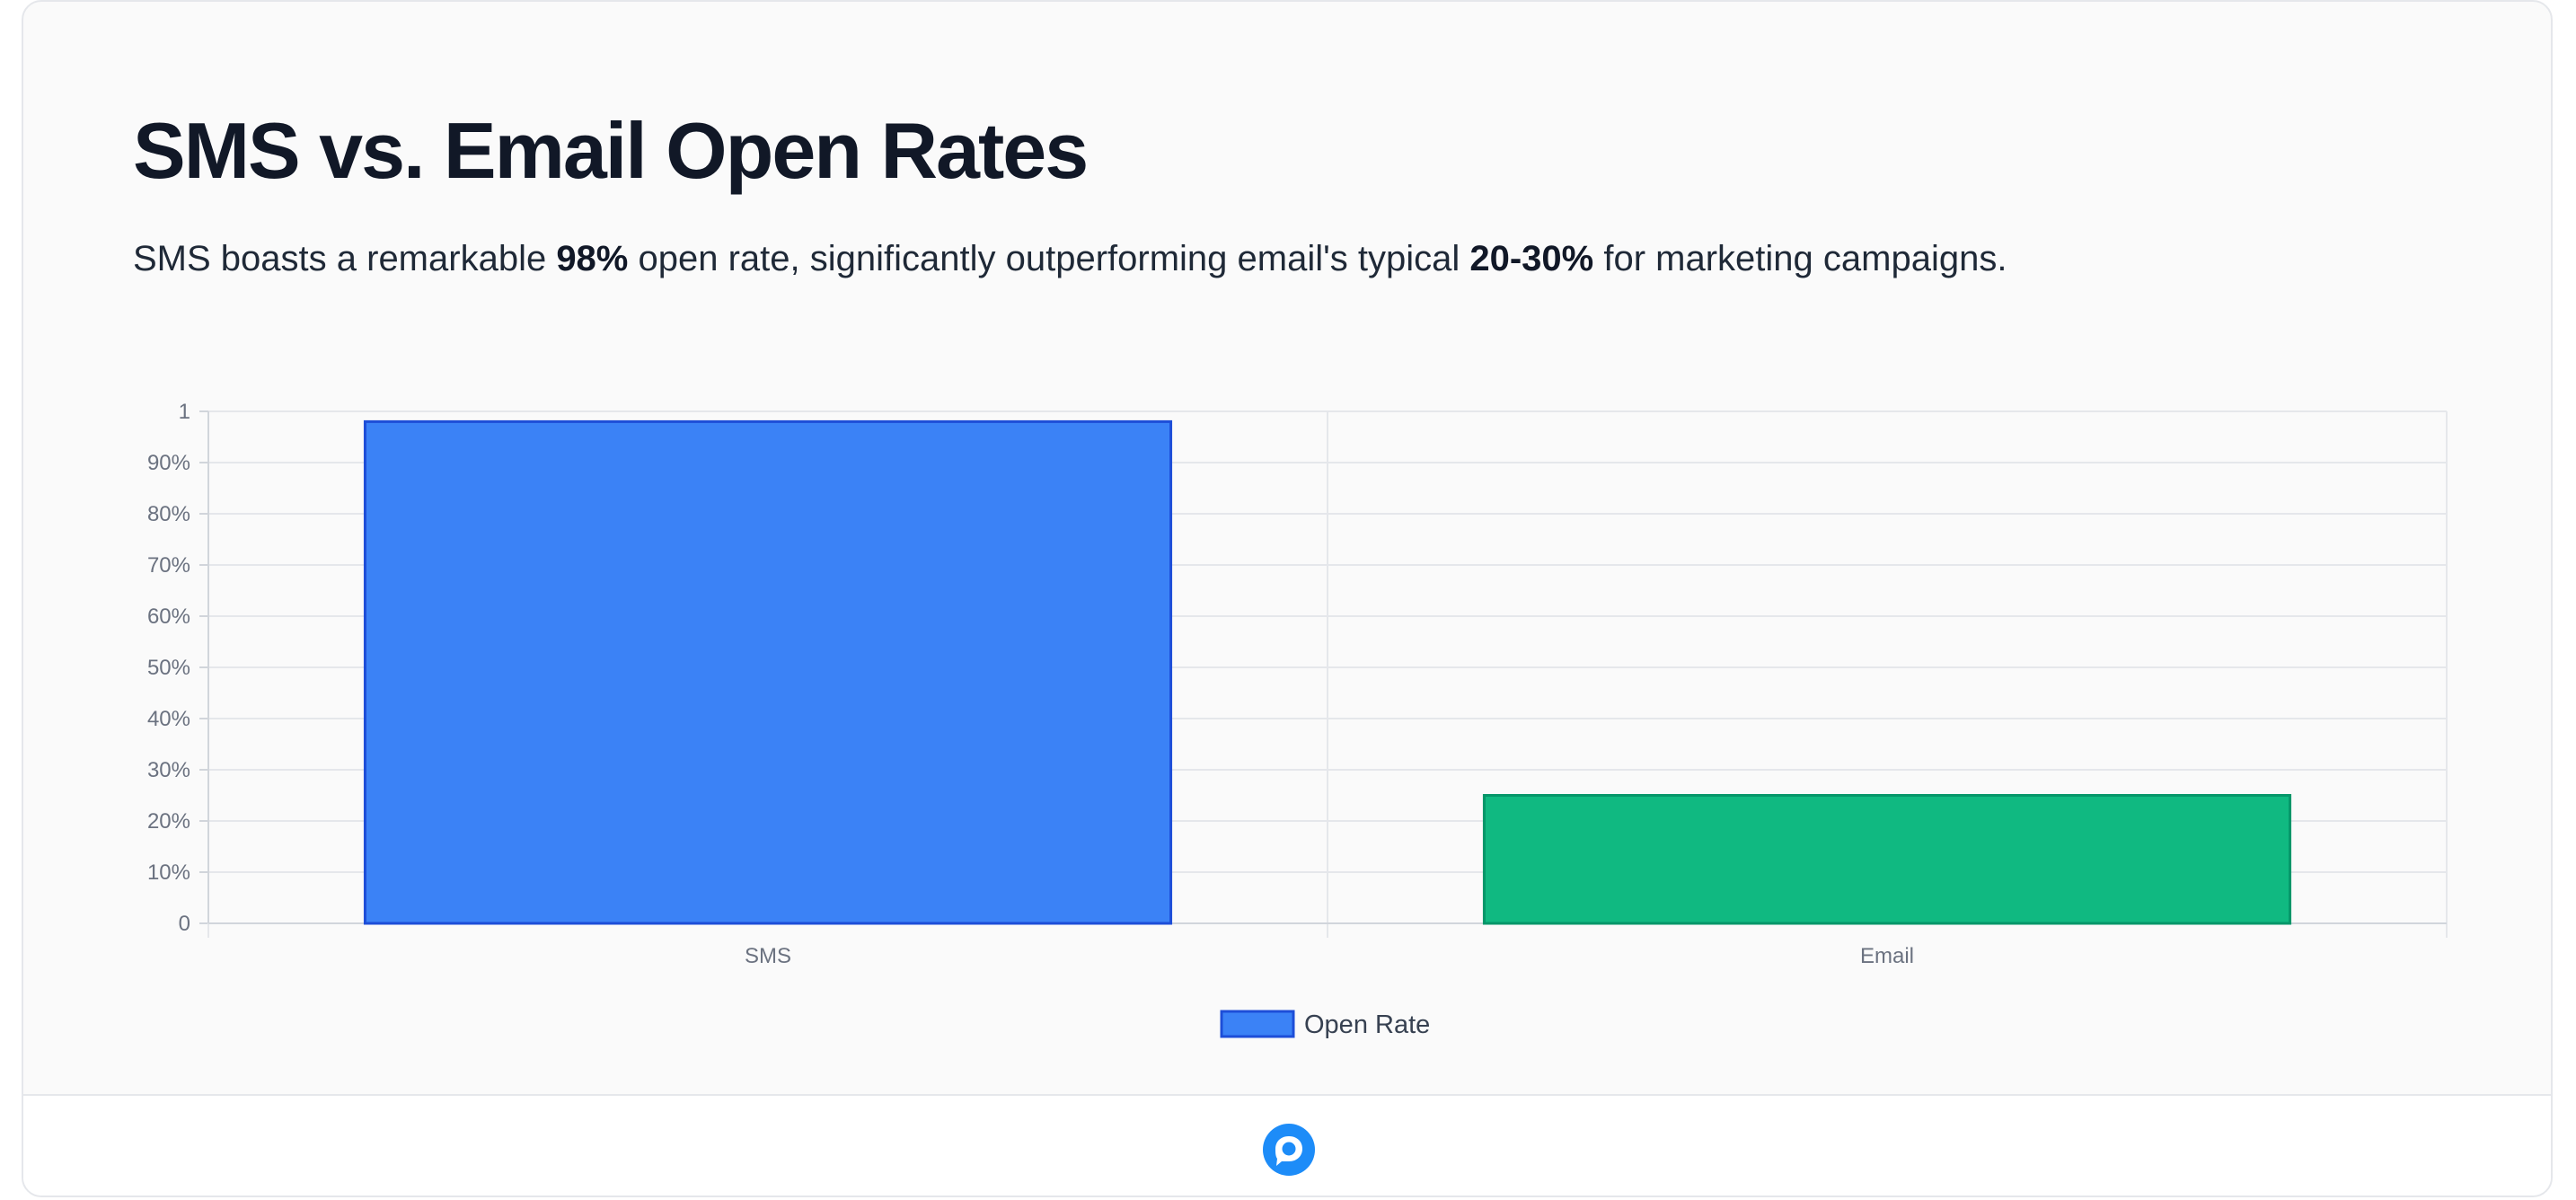 The width and height of the screenshot is (2576, 1200). Describe the element at coordinates (1887, 859) in the screenshot. I see `bar-email` at that location.